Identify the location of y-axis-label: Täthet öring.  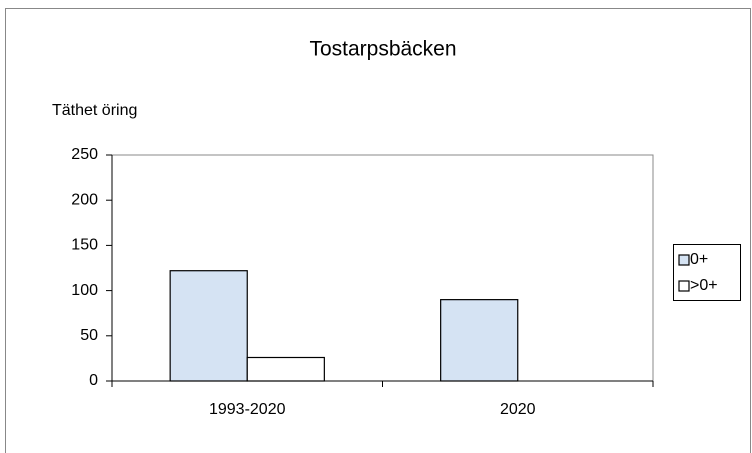
(94, 110).